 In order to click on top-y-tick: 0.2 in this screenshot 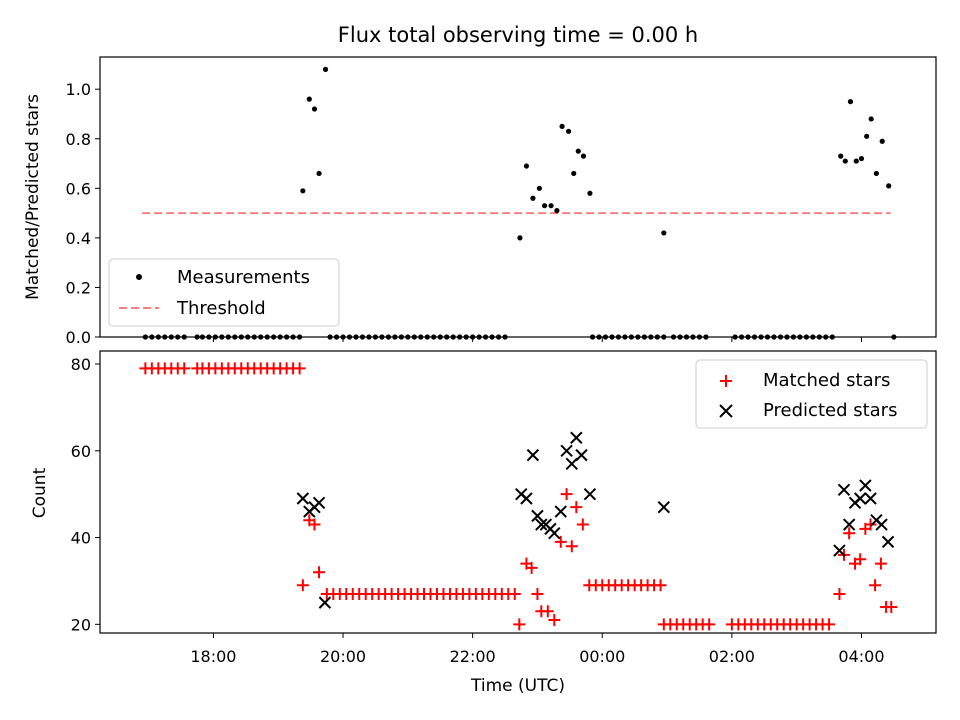, I will do `click(83, 287)`.